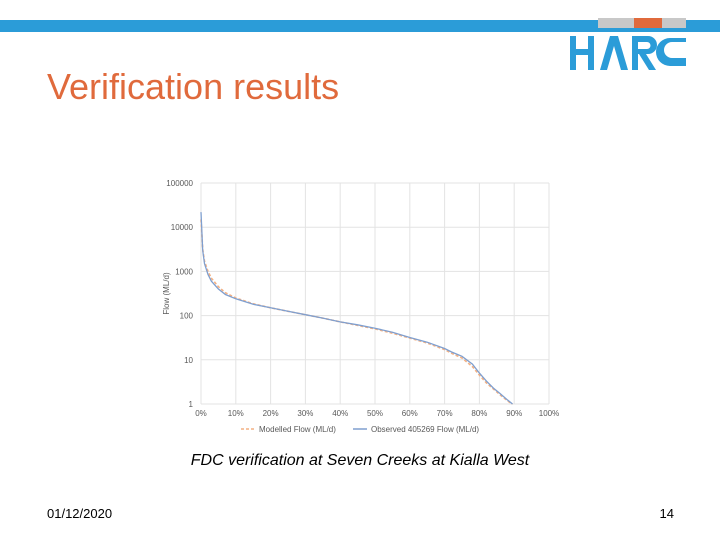 This screenshot has width=720, height=540. Describe the element at coordinates (297, 429) in the screenshot. I see `legend-label: Modelled Flow (ML/d)` at that location.